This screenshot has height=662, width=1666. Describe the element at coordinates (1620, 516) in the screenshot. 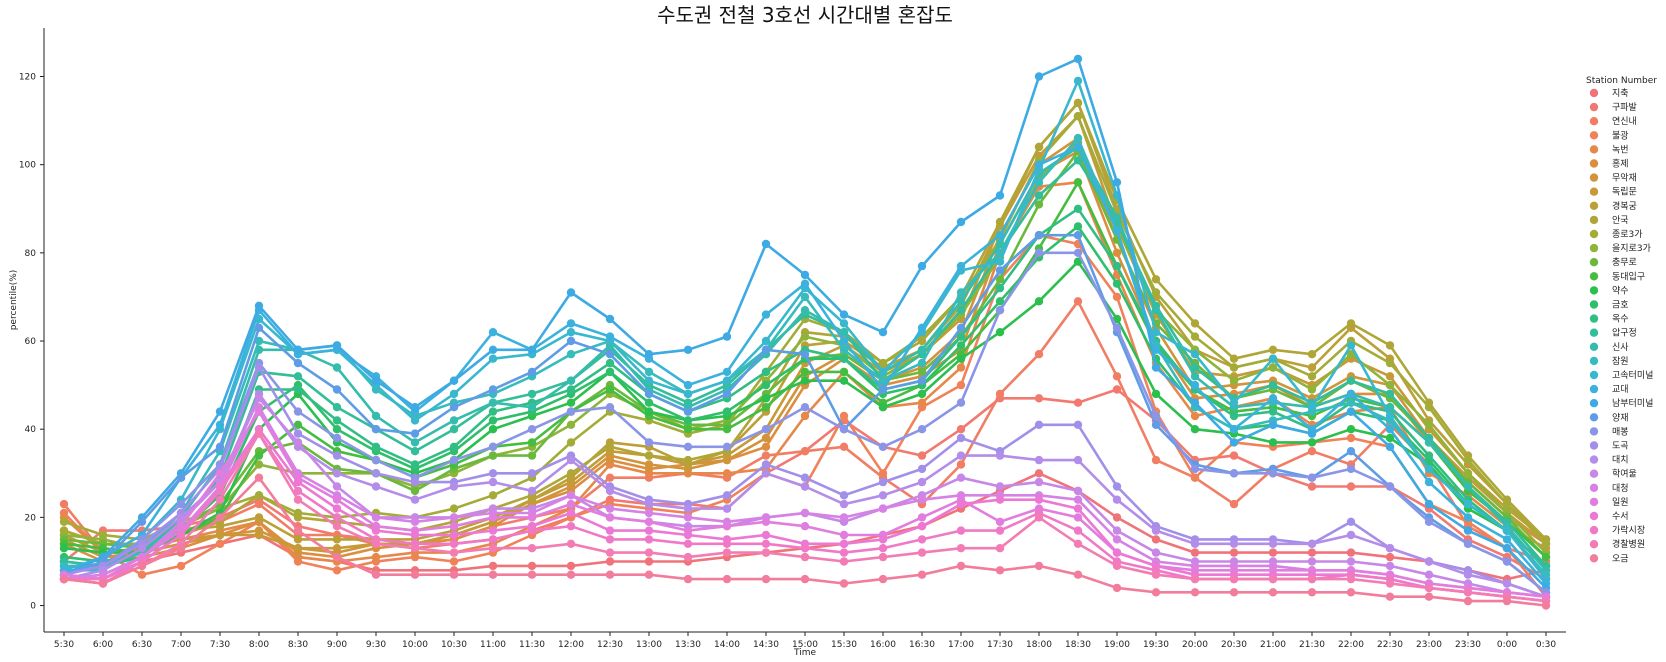

I see `legend-label: 수서` at that location.